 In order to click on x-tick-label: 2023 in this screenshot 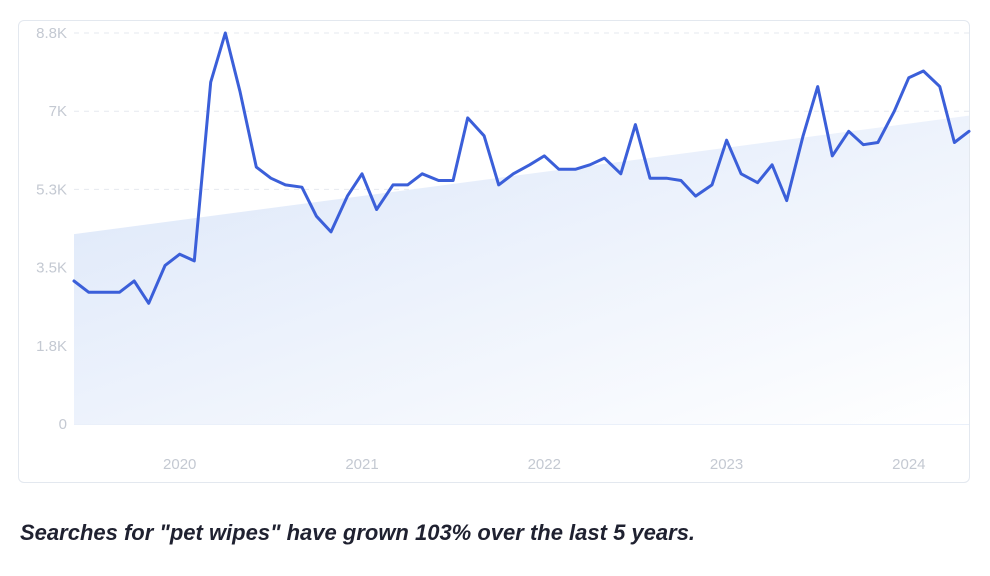, I will do `click(726, 464)`.